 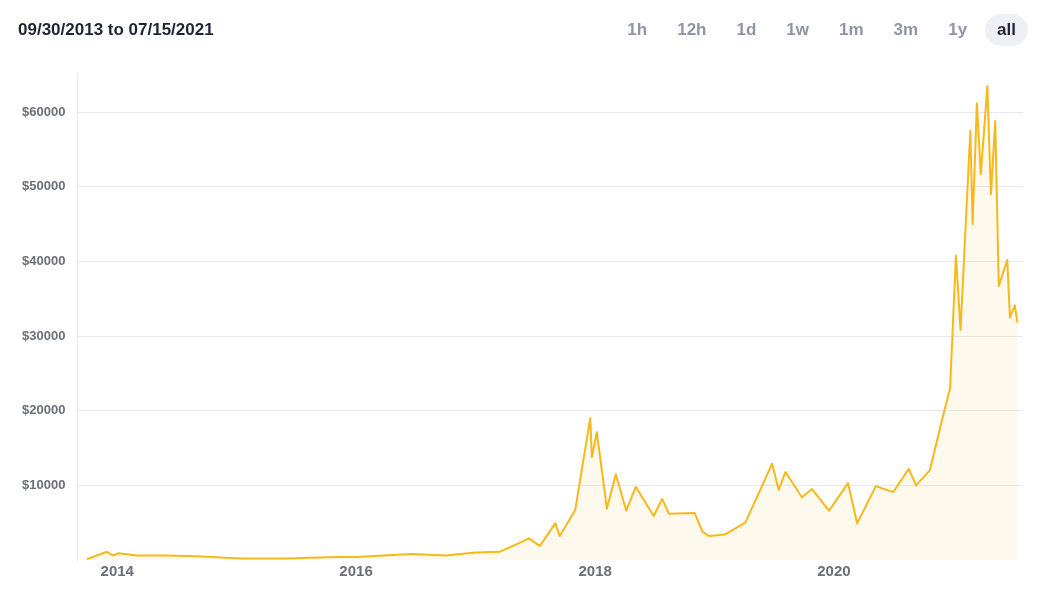 What do you see at coordinates (117, 571) in the screenshot?
I see `x-tick-label: 2014` at bounding box center [117, 571].